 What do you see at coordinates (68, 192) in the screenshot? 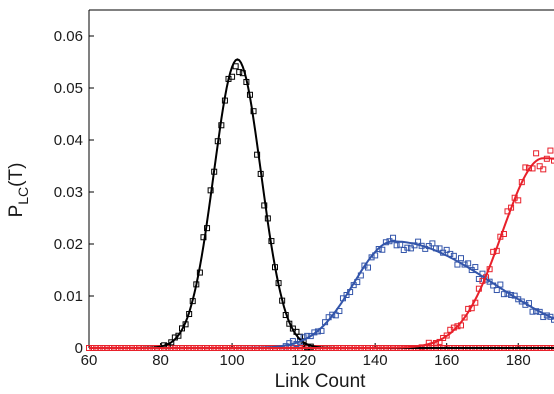
I see `y-tick-label: 0.03` at bounding box center [68, 192].